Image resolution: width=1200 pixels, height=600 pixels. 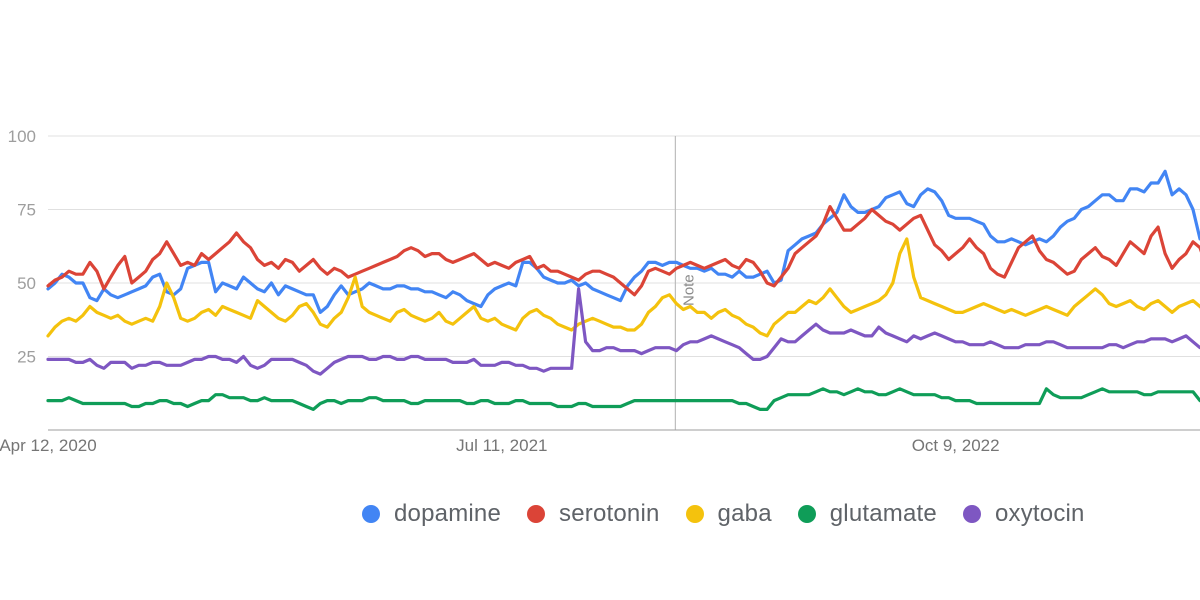 What do you see at coordinates (448, 513) in the screenshot?
I see `legend-label: dopamine` at bounding box center [448, 513].